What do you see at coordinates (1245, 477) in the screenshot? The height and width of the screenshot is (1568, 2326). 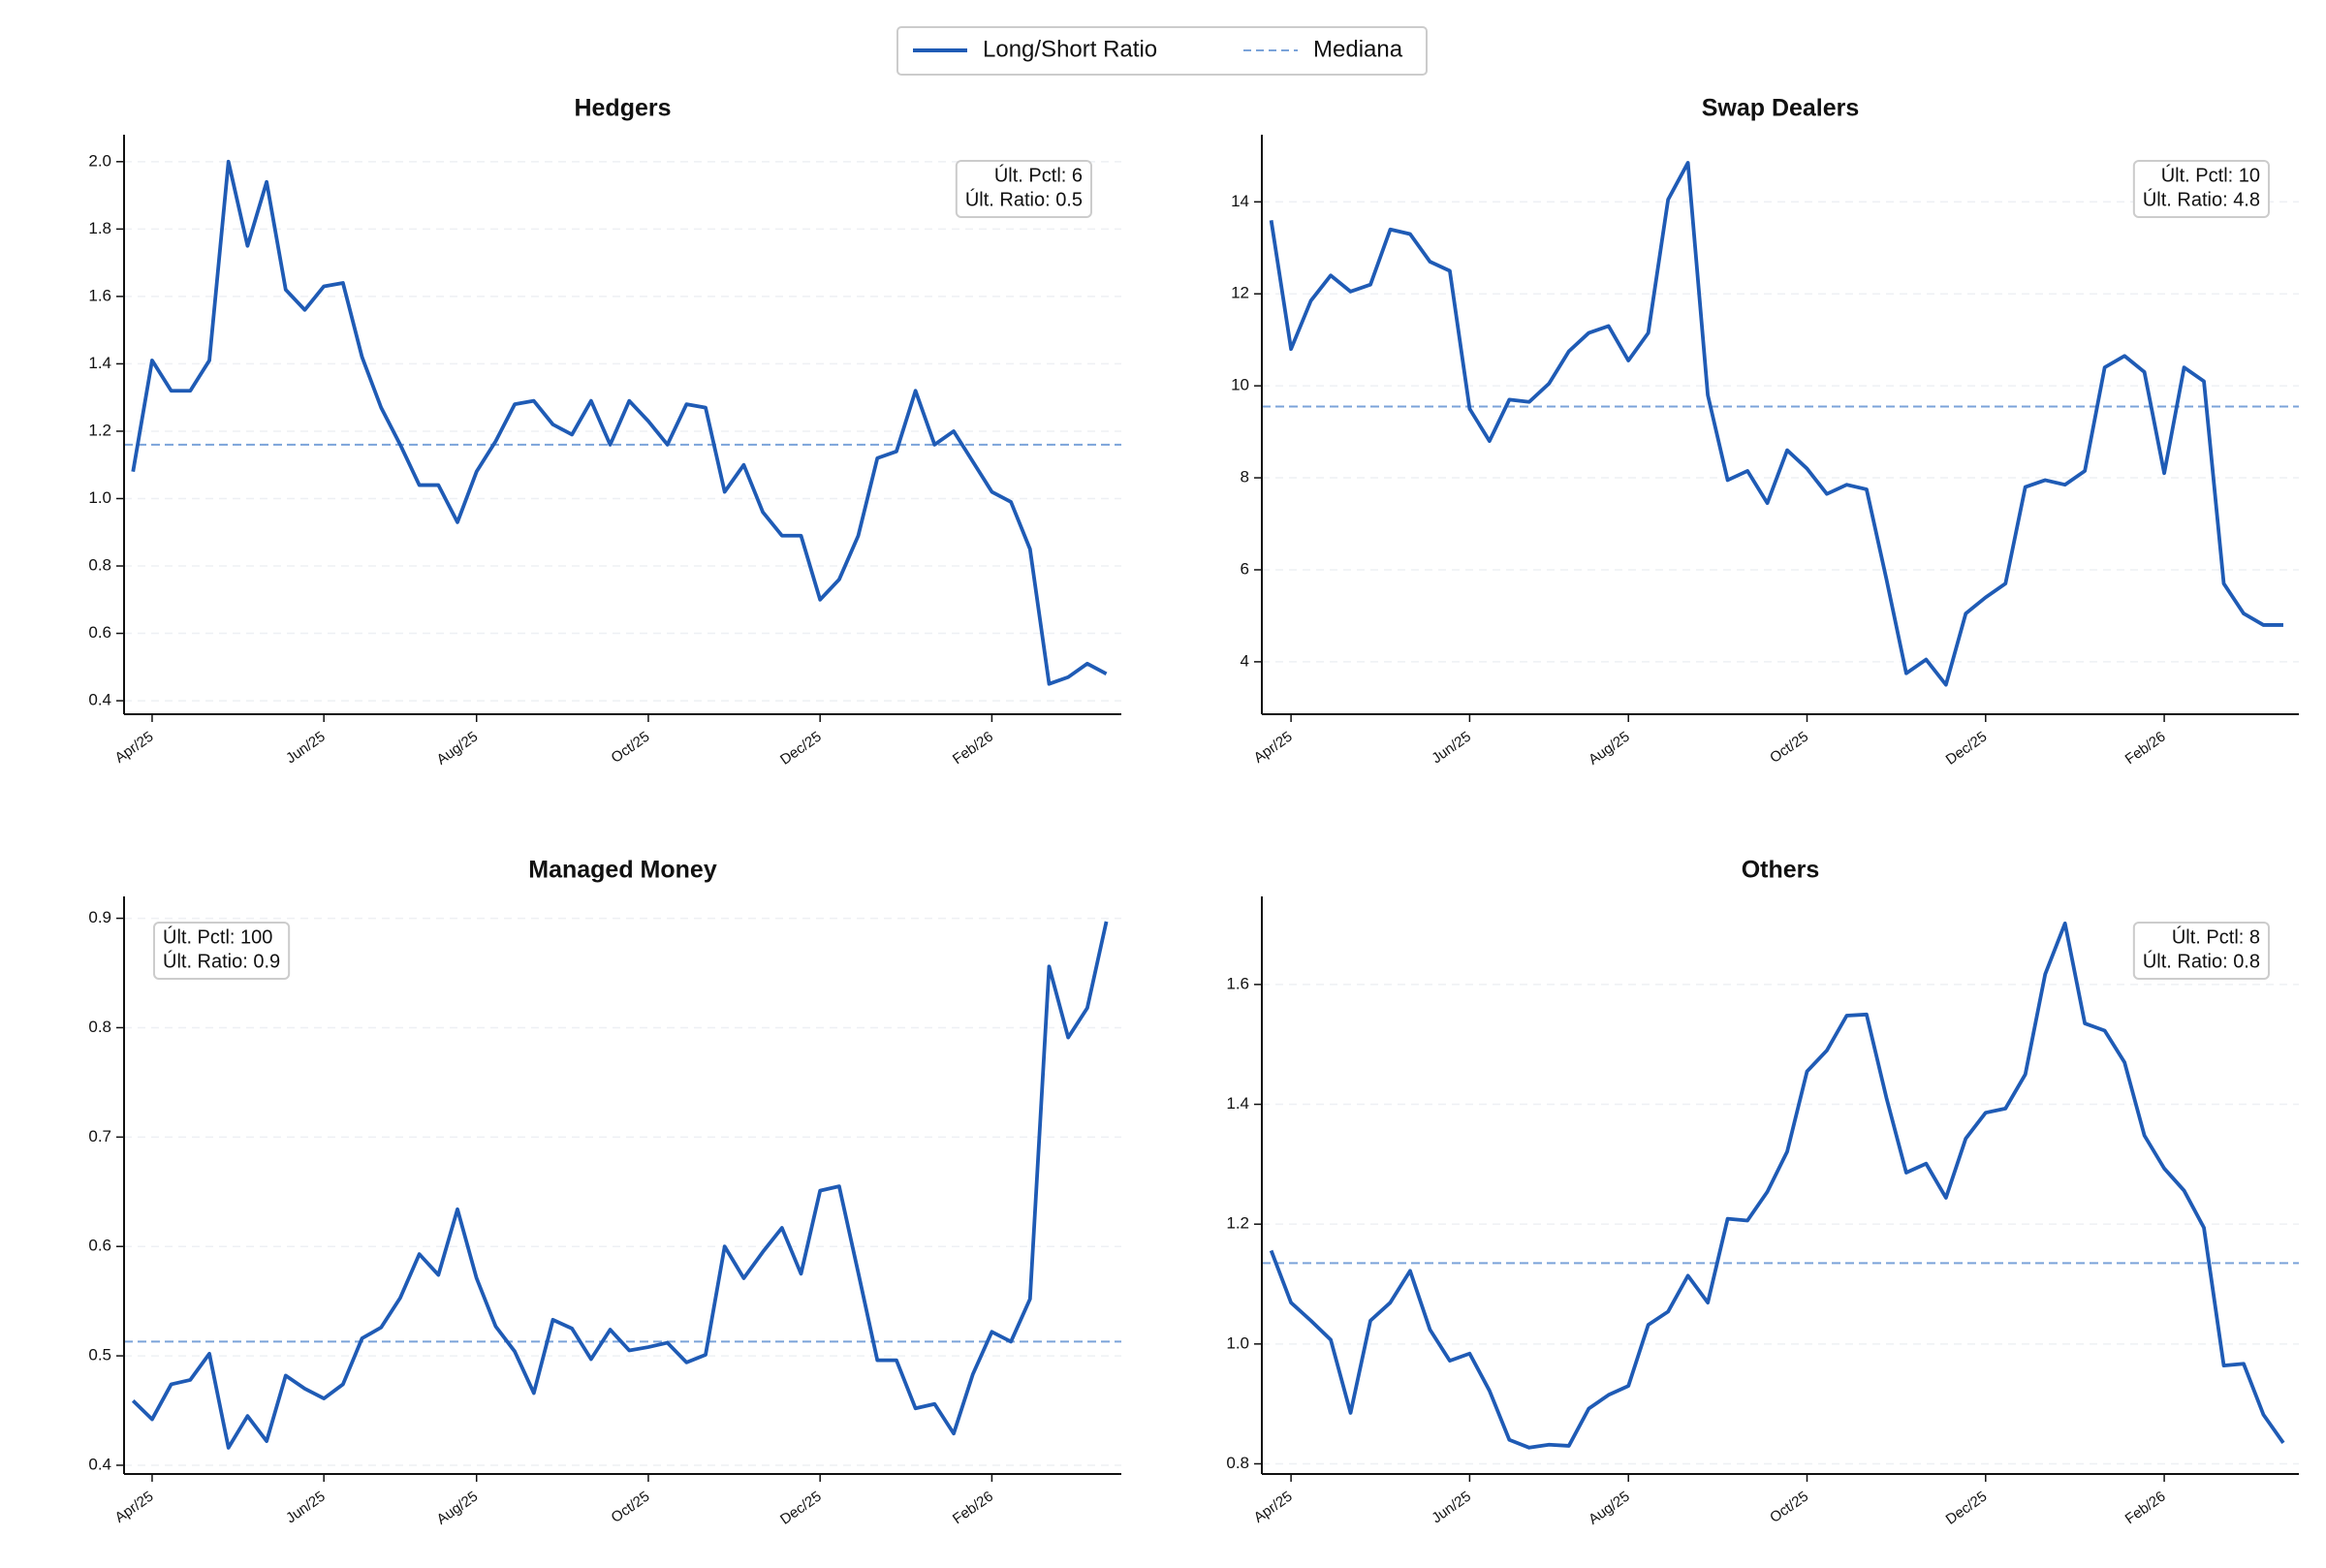 I see `y-tick-label: 8` at bounding box center [1245, 477].